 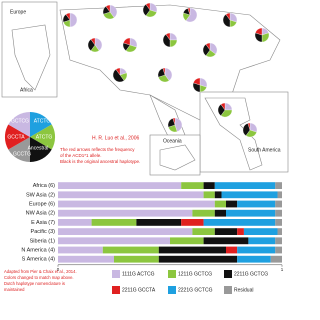 What do you see at coordinates (40, 195) in the screenshot?
I see `y-tick-label: SW Asia (2)` at bounding box center [40, 195].